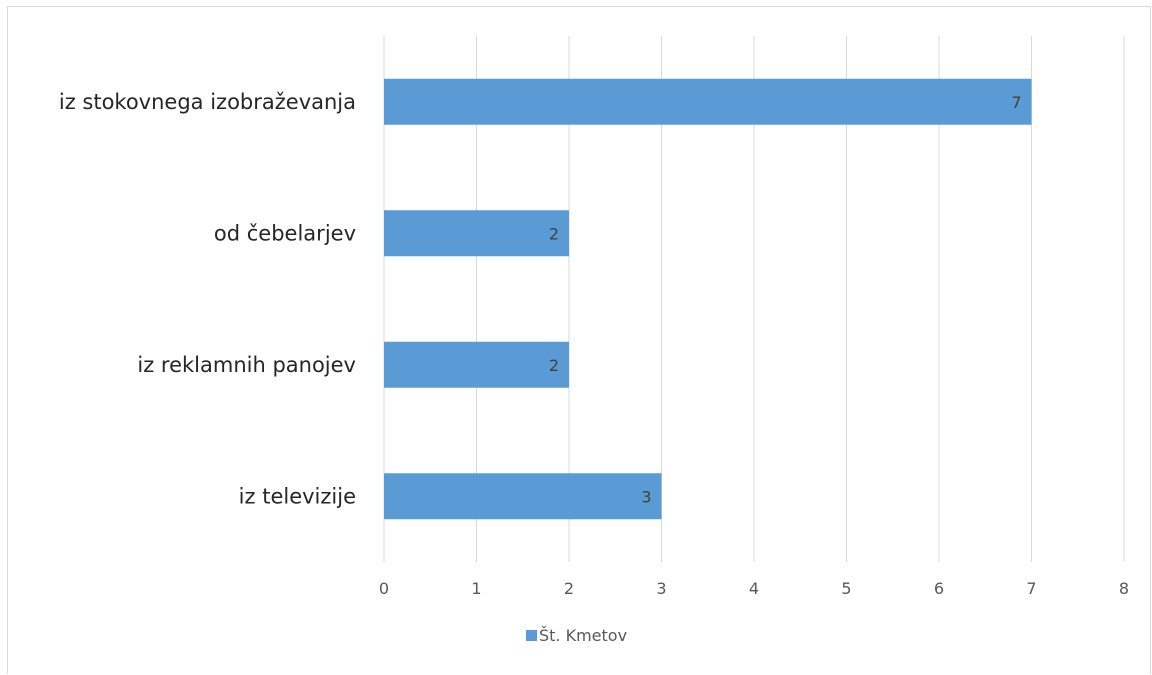 The width and height of the screenshot is (1152, 675). Describe the element at coordinates (1016, 102) in the screenshot. I see `data-label: 7` at that location.